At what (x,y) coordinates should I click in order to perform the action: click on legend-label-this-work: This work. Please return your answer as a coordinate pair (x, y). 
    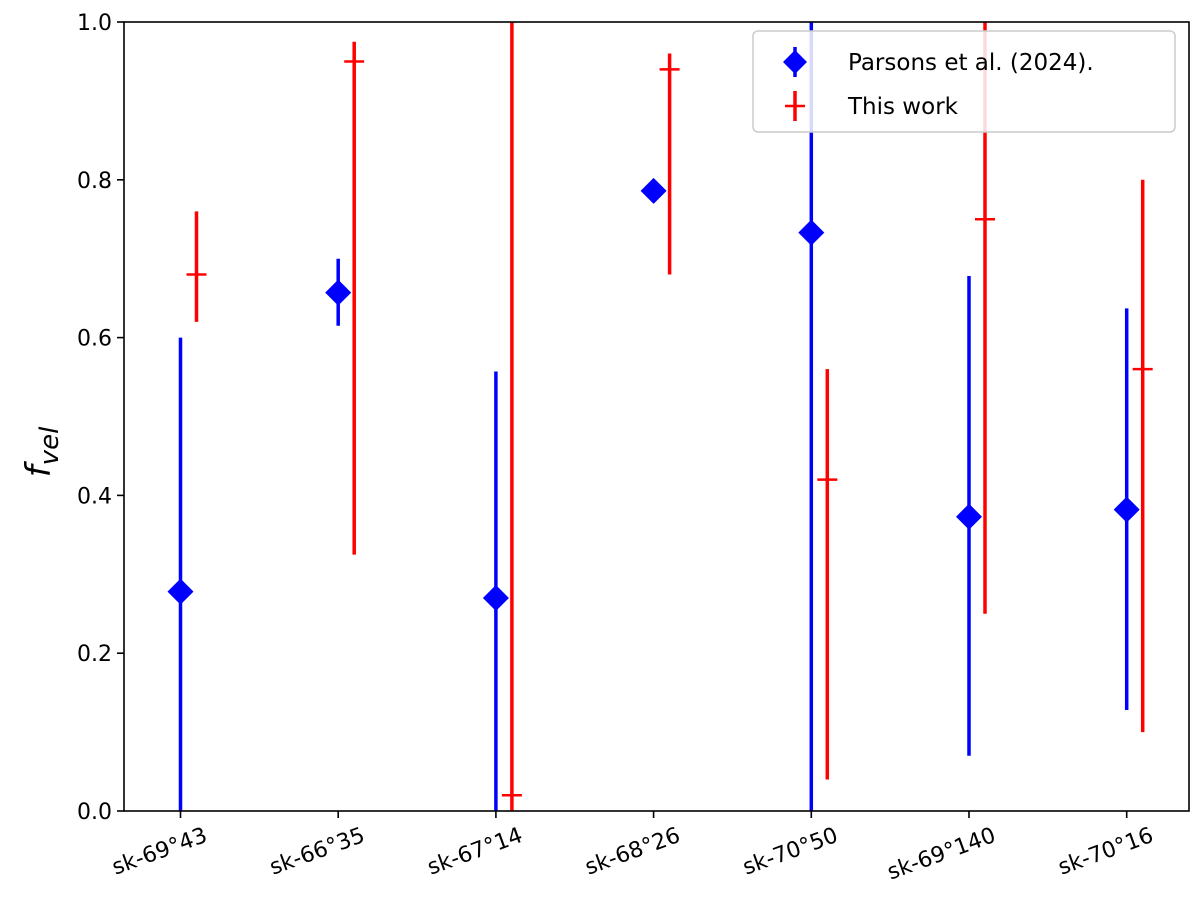
    Looking at the image, I should click on (903, 107).